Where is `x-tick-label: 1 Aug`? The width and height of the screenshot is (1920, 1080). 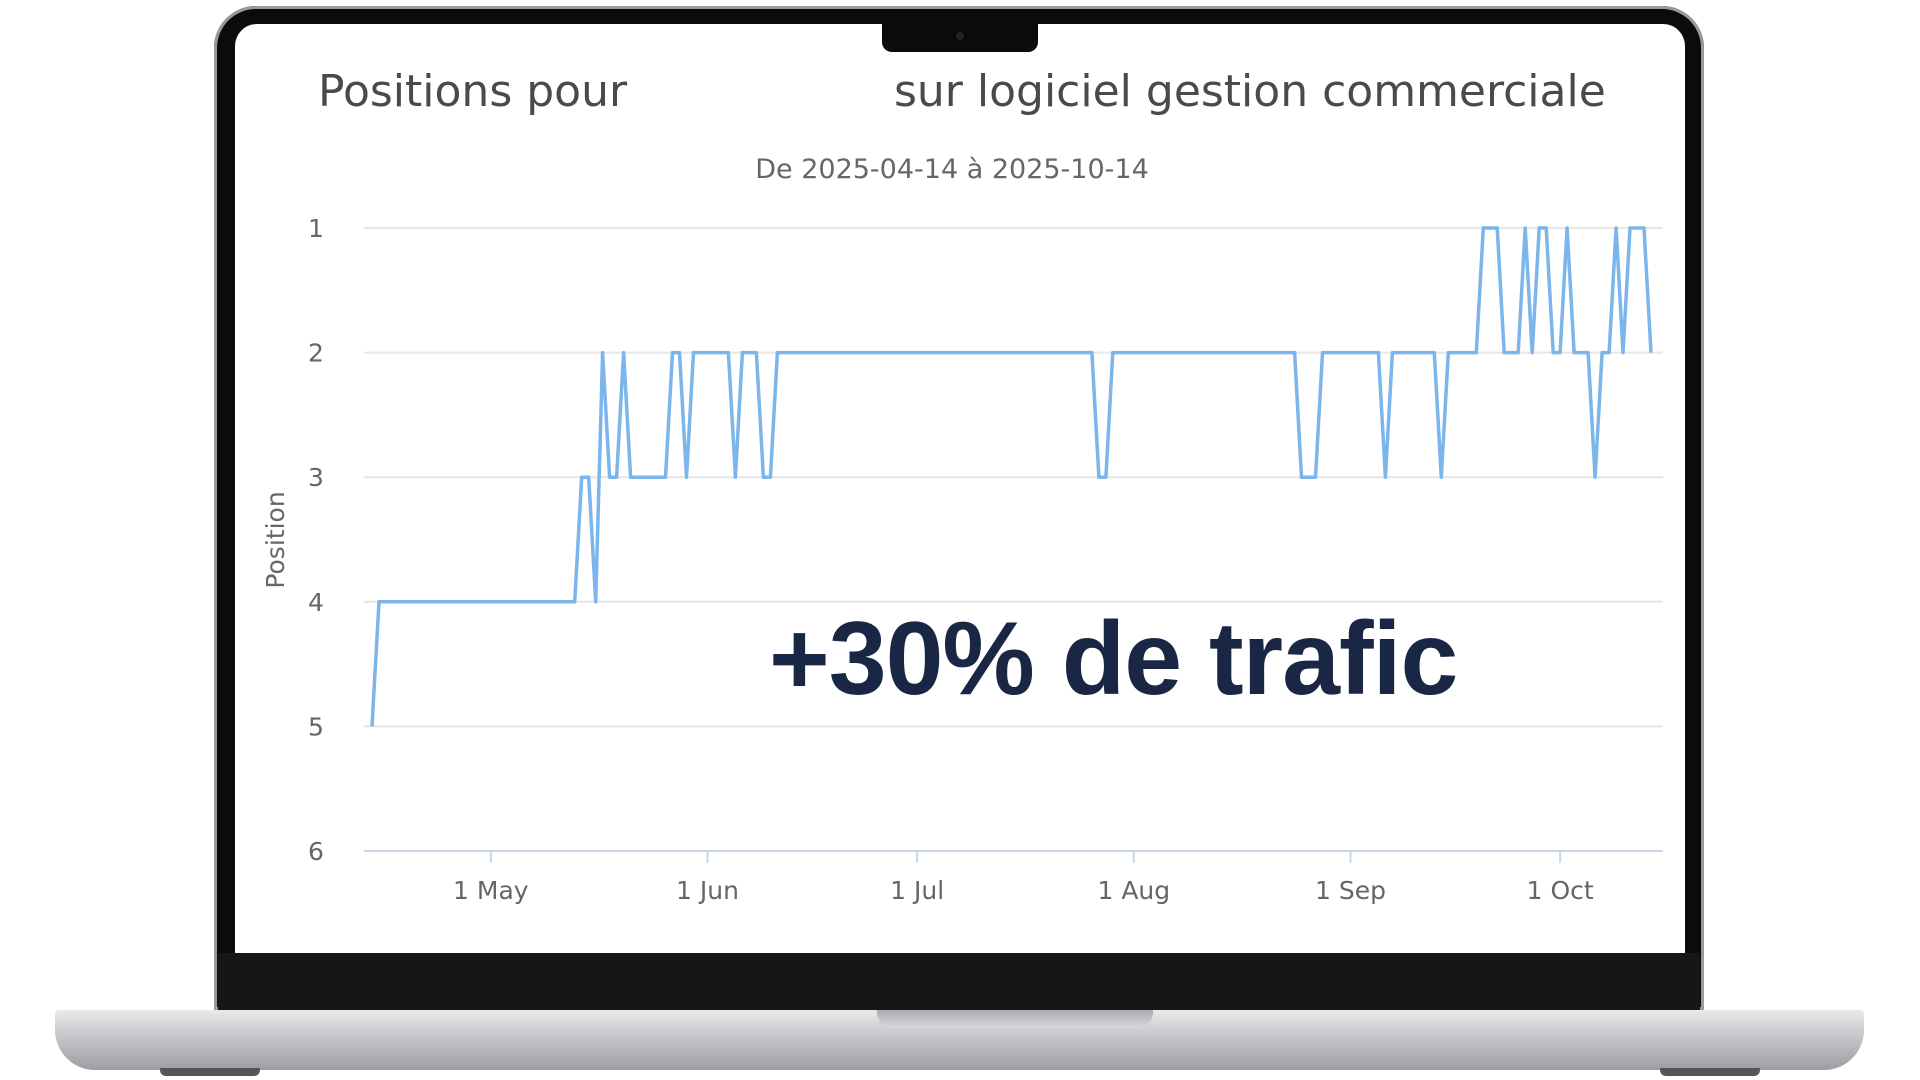 x-tick-label: 1 Aug is located at coordinates (1133, 890).